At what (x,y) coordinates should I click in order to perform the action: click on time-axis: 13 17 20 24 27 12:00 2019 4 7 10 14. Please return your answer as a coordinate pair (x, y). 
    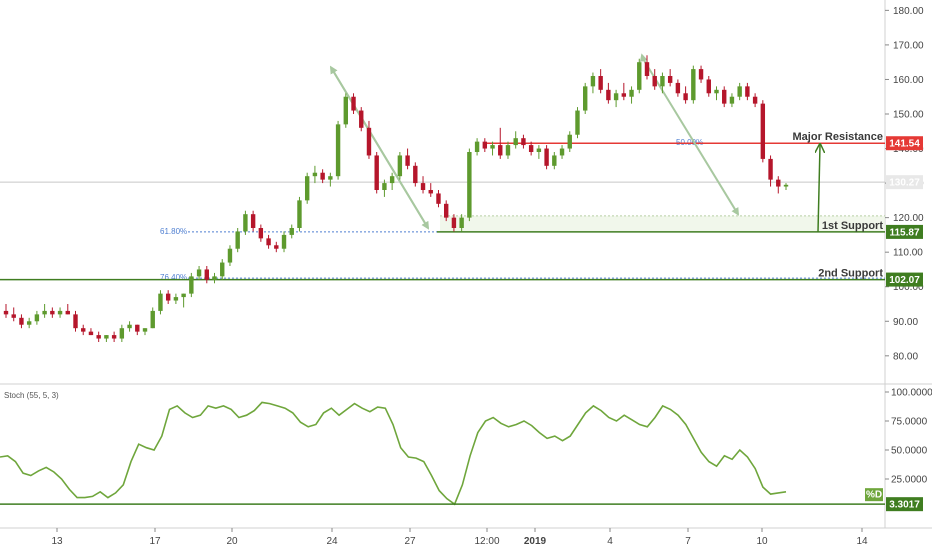
    Looking at the image, I should click on (459, 537).